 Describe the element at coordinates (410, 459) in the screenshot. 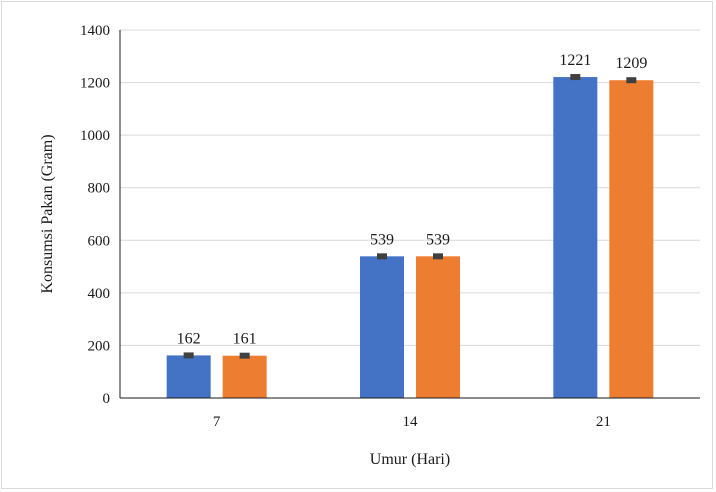

I see `x-axis-title: Umur (Hari)` at that location.